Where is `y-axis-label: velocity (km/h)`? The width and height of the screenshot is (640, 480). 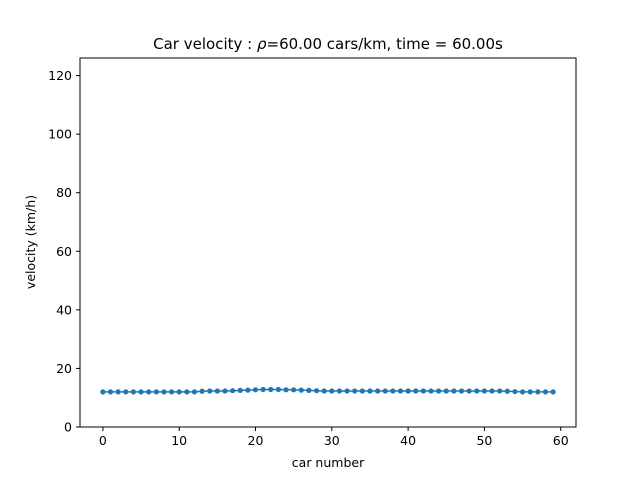
y-axis-label: velocity (km/h) is located at coordinates (30, 242).